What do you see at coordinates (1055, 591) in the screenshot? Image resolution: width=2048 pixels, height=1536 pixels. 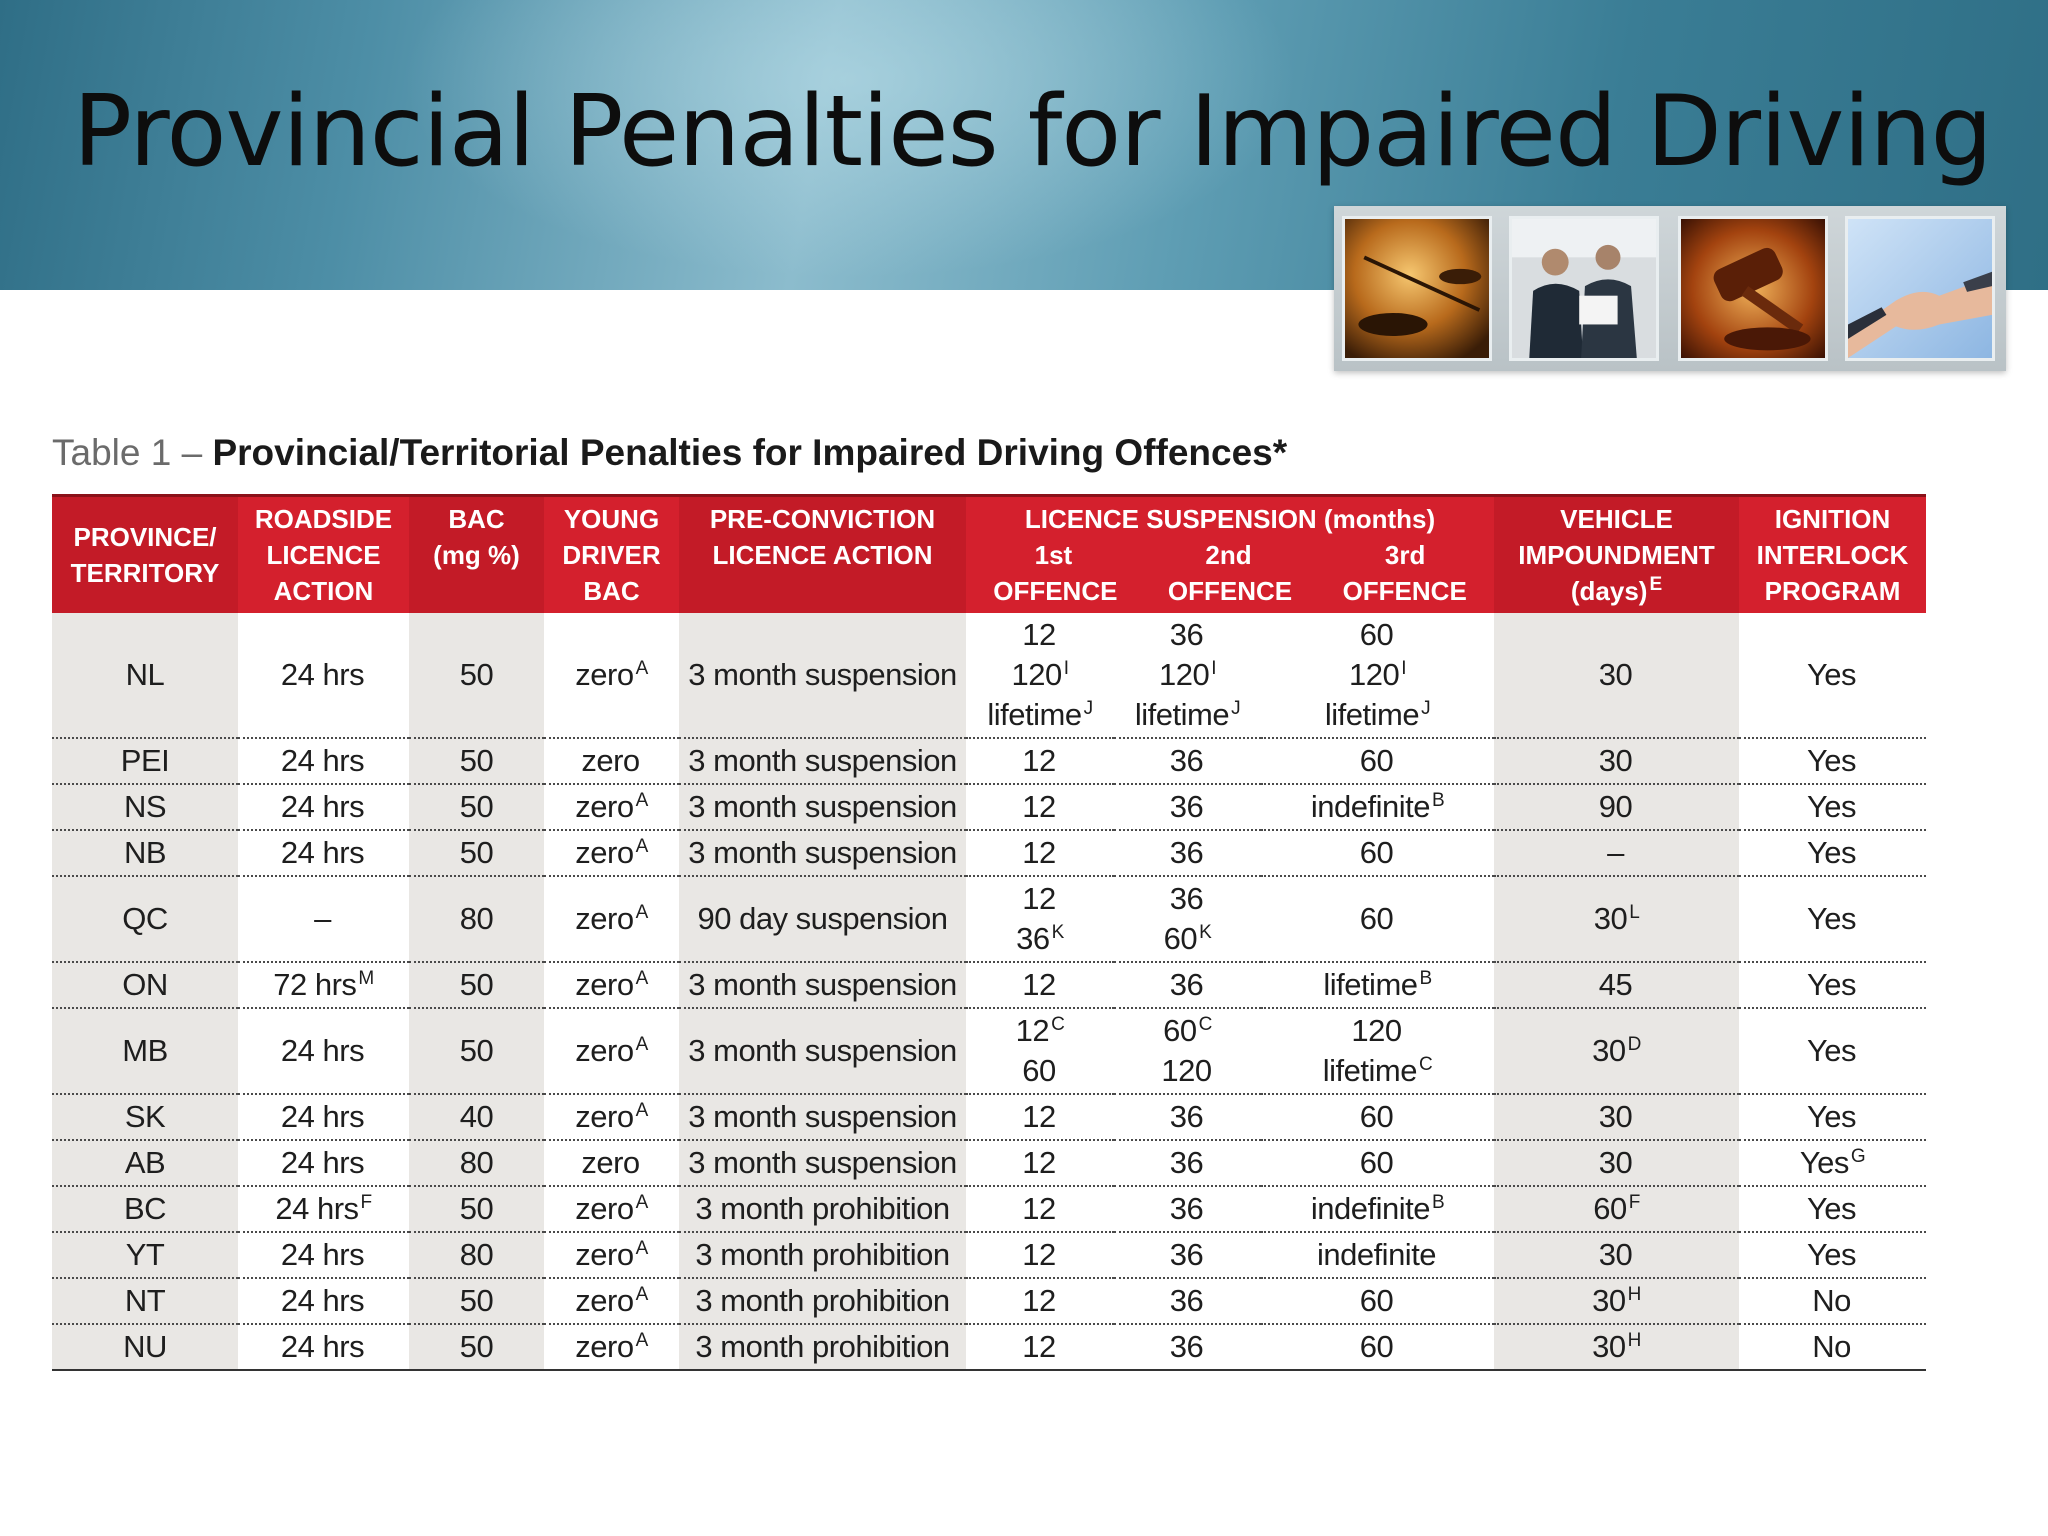 I see `header-offence-1-label: OFFENCE` at bounding box center [1055, 591].